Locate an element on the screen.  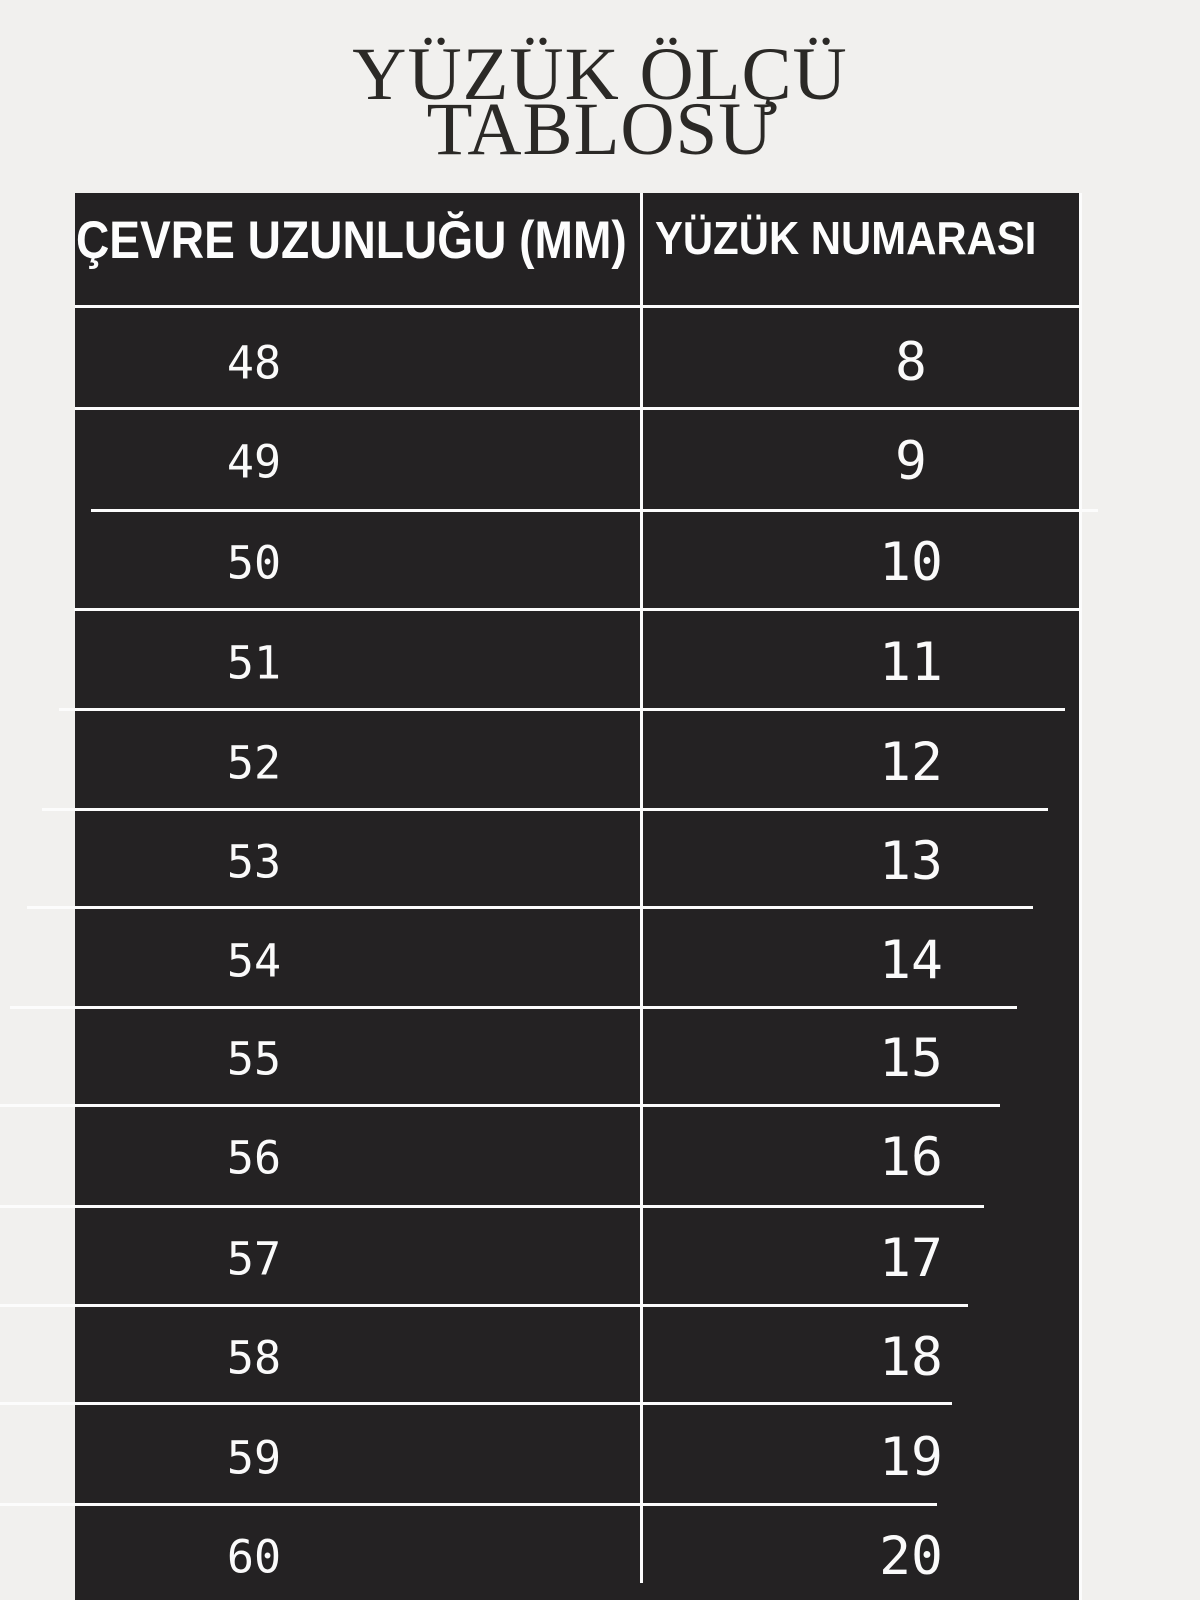
cell-ring-number: 19 is located at coordinates (911, 1458).